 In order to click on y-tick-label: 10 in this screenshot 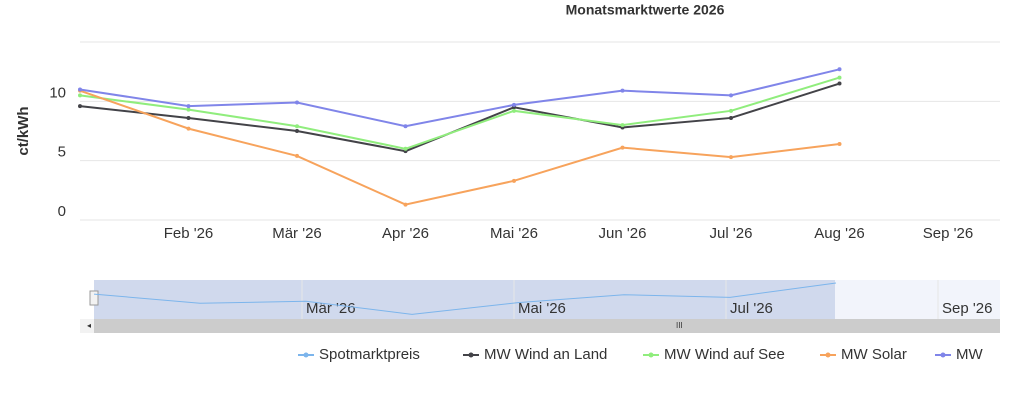, I will do `click(57, 92)`.